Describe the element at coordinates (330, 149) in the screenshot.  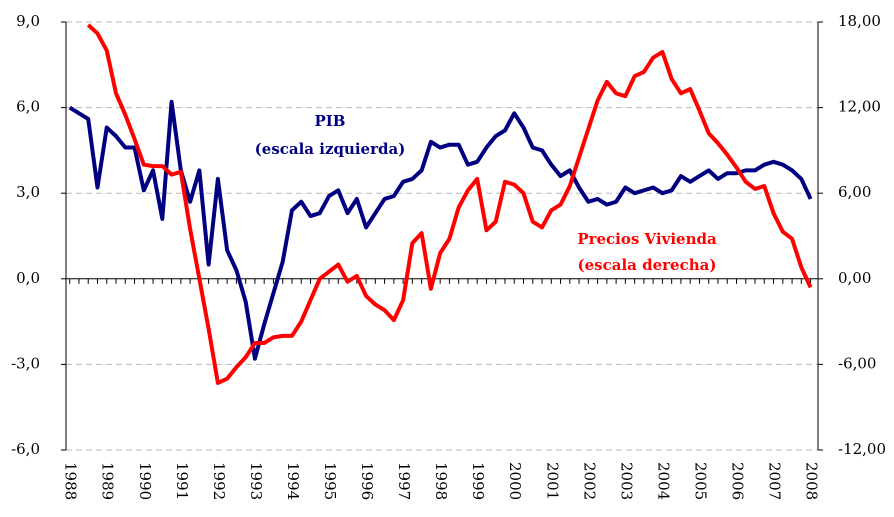
I see `annotation: (escala izquierda)` at that location.